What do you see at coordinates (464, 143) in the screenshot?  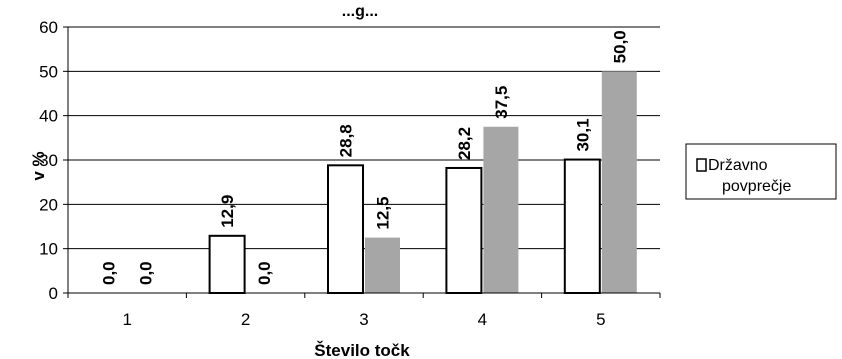 I see `data-label-series1-cat4: 28,2` at bounding box center [464, 143].